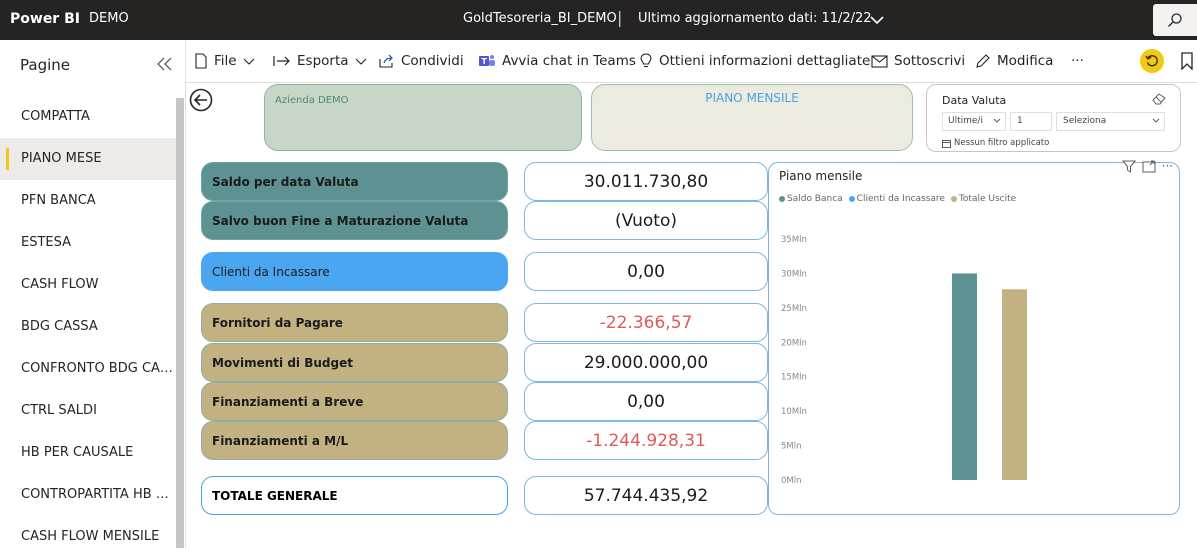 The width and height of the screenshot is (1197, 558). I want to click on eraser-icon, so click(1159, 99).